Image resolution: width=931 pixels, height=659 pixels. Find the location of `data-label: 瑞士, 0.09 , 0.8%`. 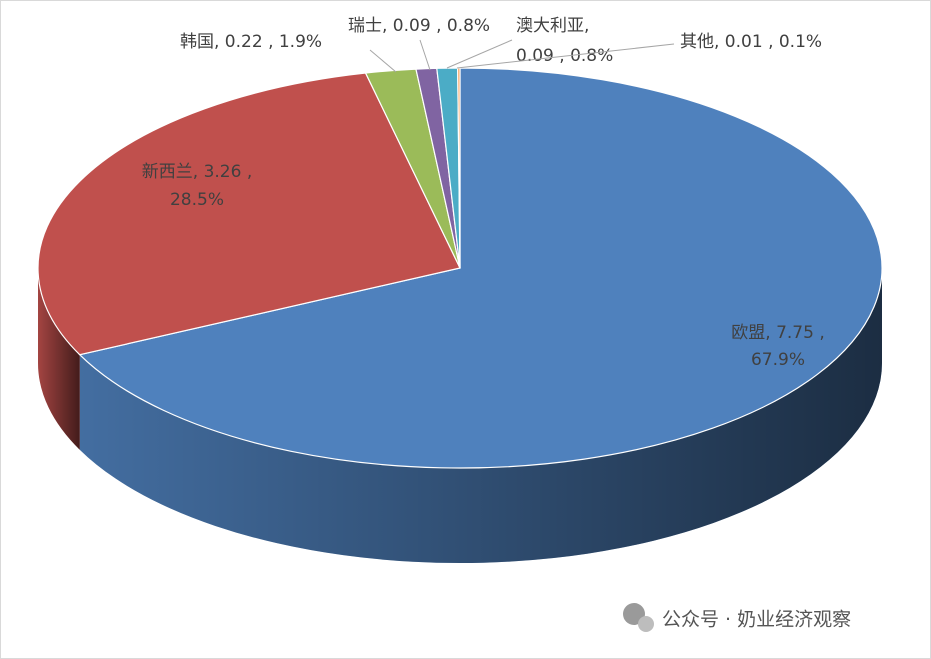

data-label: 瑞士, 0.09 , 0.8% is located at coordinates (419, 26).